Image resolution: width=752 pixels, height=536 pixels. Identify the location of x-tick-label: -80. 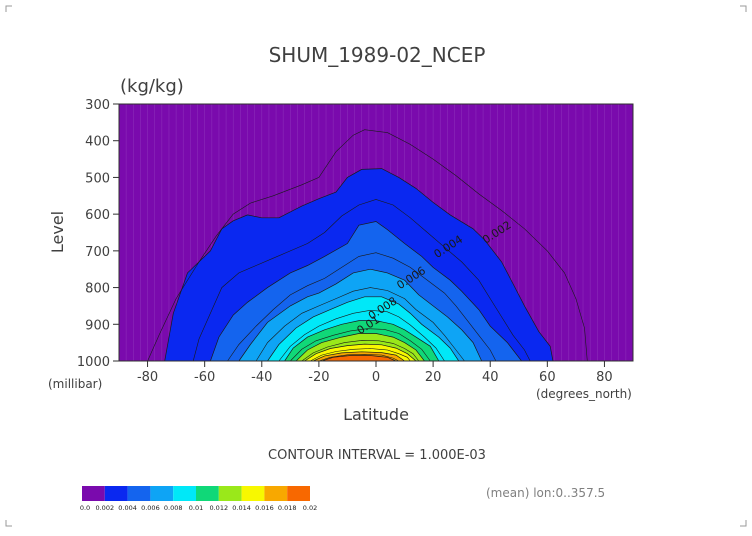
(147, 377).